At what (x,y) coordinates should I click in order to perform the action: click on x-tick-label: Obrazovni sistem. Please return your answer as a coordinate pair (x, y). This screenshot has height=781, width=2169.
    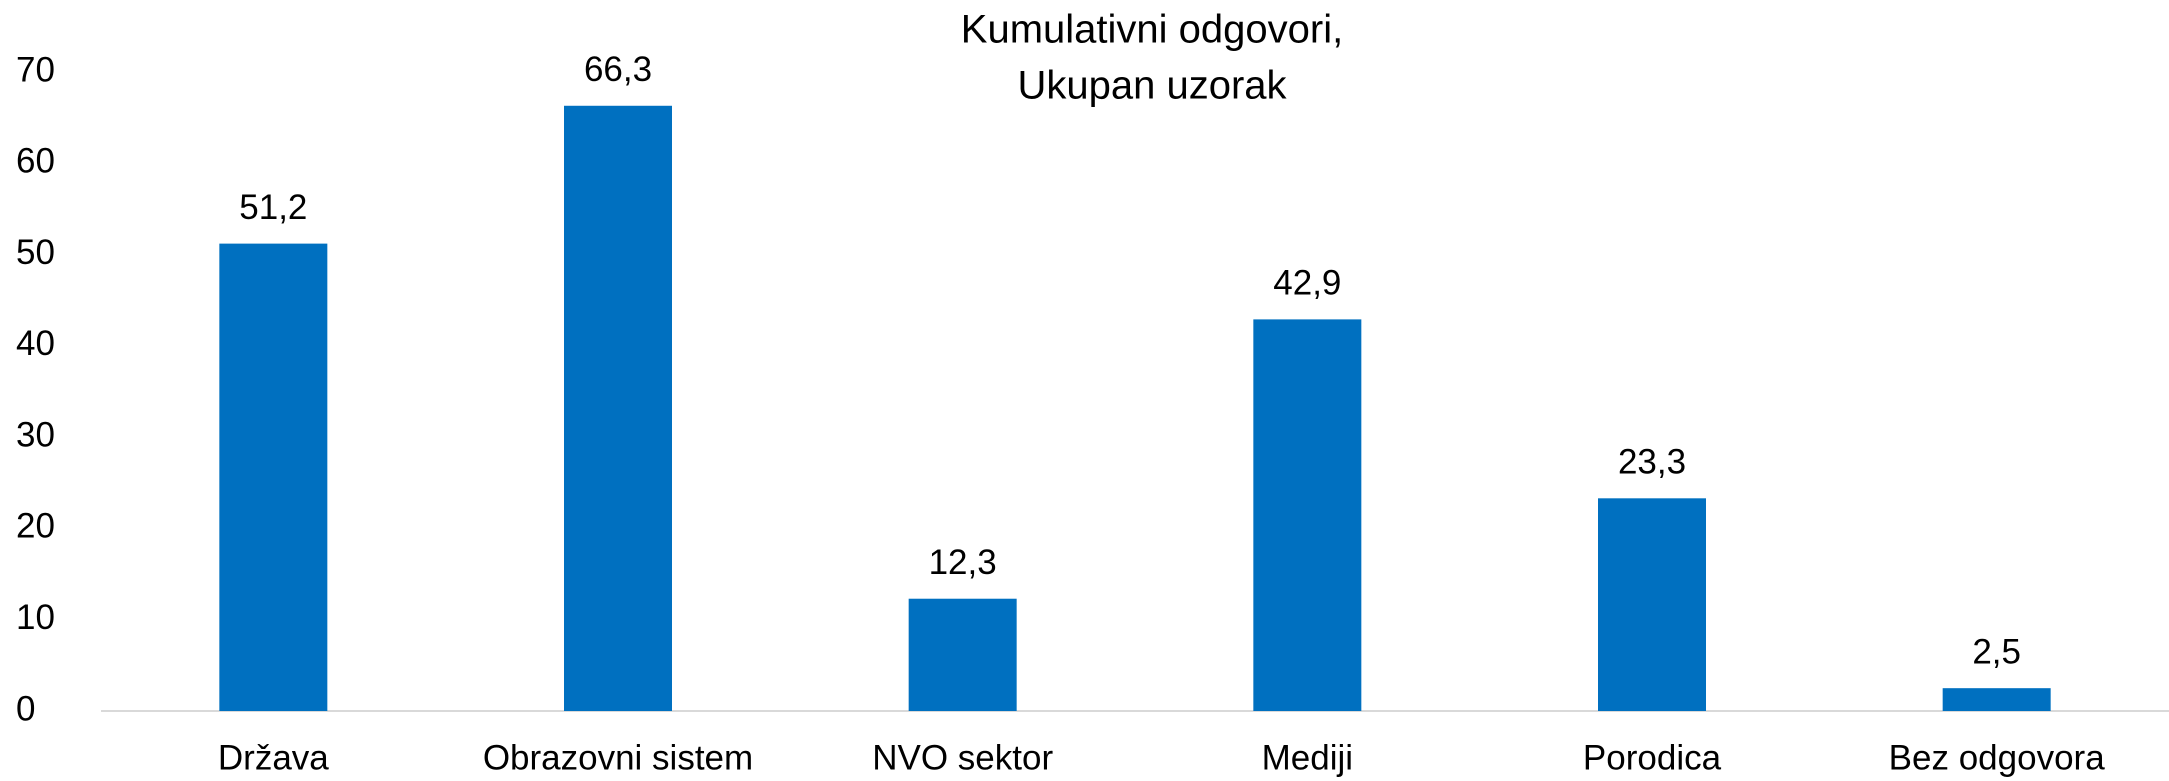
    Looking at the image, I should click on (618, 757).